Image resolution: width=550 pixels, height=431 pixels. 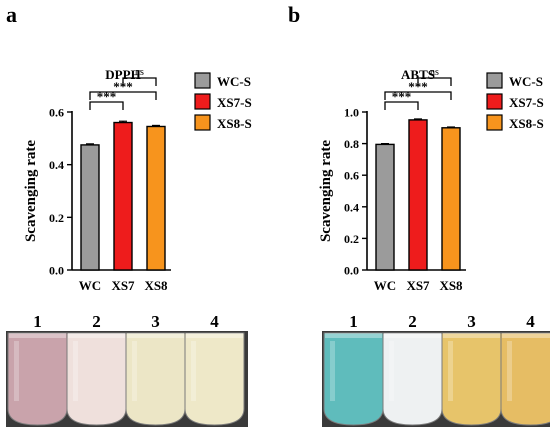 What do you see at coordinates (351, 113) in the screenshot?
I see `y-tick-label: 1.0` at bounding box center [351, 113].